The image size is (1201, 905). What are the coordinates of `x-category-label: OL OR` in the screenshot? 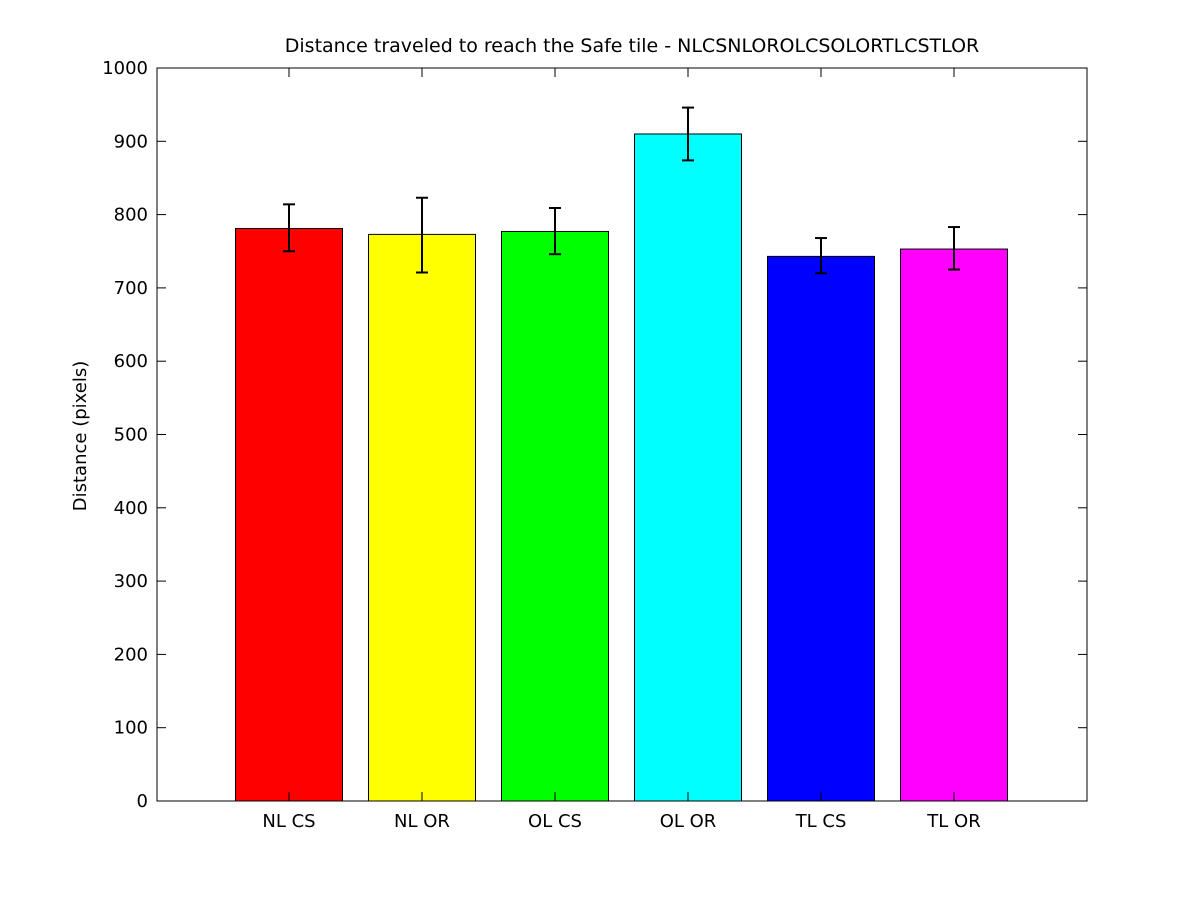 It's located at (688, 821).